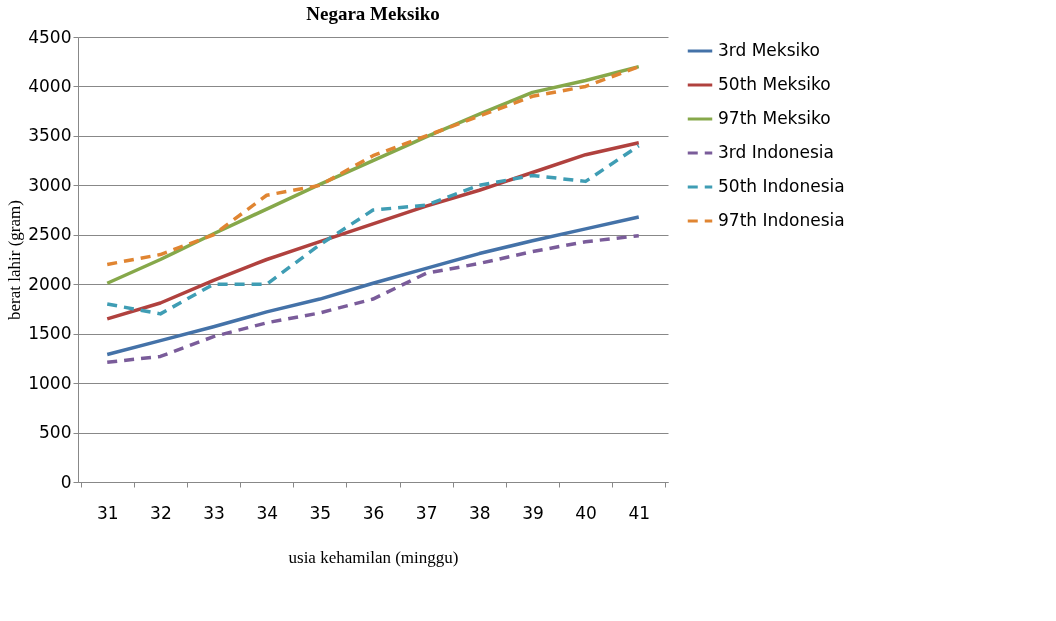 The height and width of the screenshot is (621, 1056). I want to click on legend-label: 3rd Meksiko, so click(769, 50).